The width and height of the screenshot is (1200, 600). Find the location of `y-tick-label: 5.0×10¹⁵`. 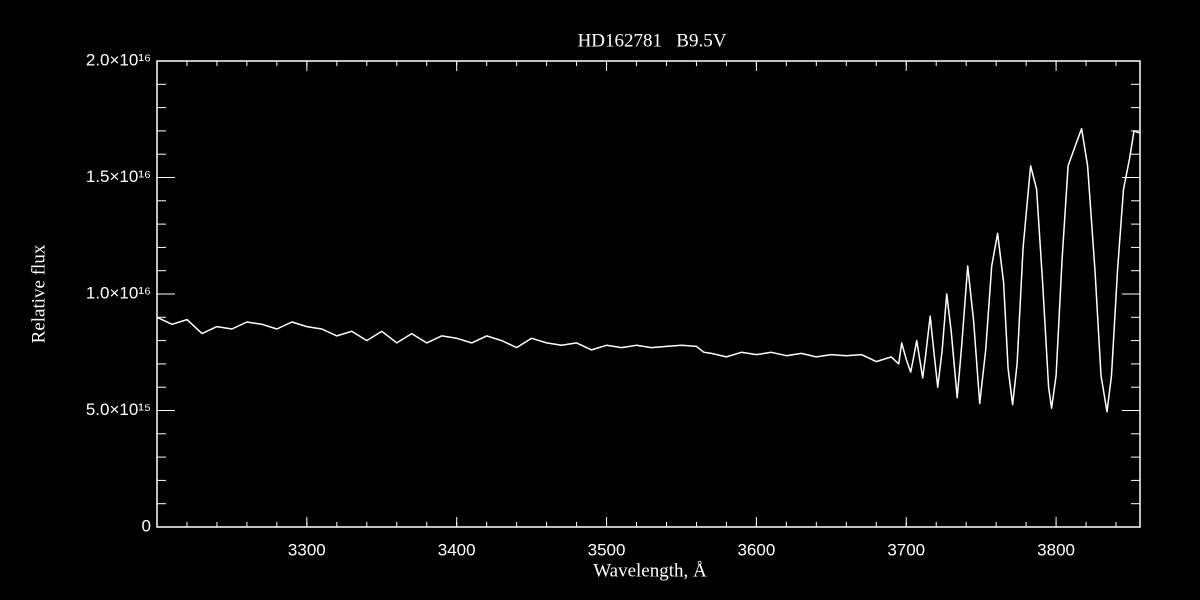

y-tick-label: 5.0×10¹⁵ is located at coordinates (118, 409).